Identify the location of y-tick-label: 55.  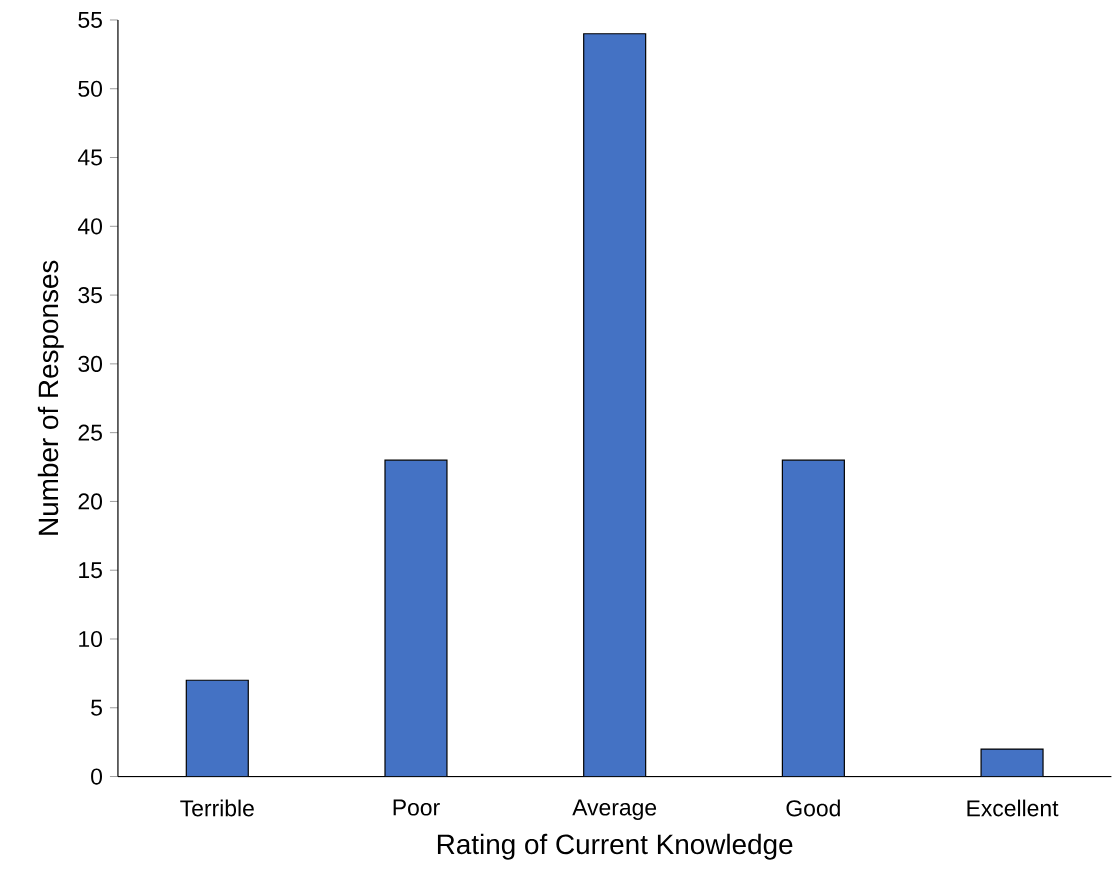
(90, 19).